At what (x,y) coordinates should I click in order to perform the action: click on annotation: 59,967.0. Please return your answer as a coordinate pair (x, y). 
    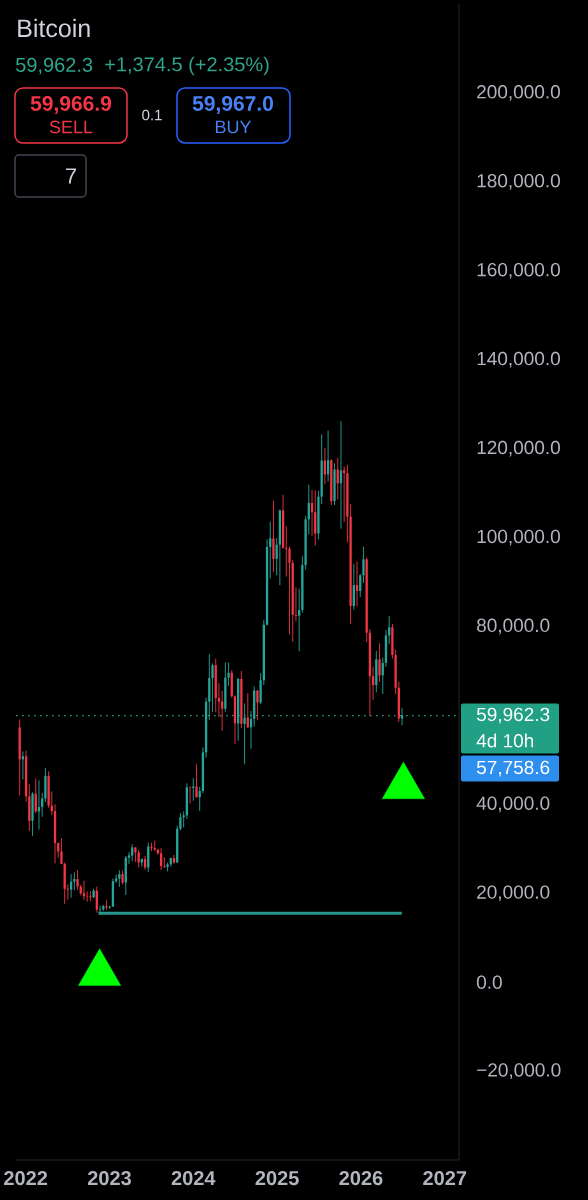
    Looking at the image, I should click on (232, 105).